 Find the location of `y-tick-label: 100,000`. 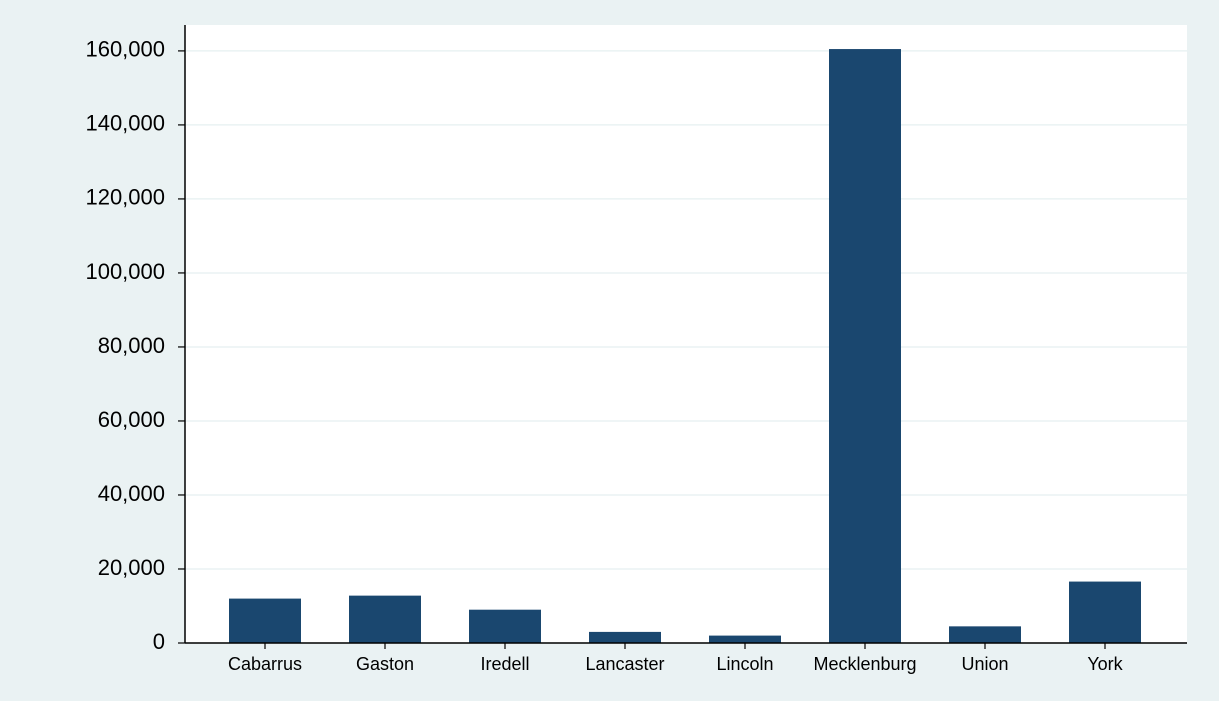

y-tick-label: 100,000 is located at coordinates (125, 271).